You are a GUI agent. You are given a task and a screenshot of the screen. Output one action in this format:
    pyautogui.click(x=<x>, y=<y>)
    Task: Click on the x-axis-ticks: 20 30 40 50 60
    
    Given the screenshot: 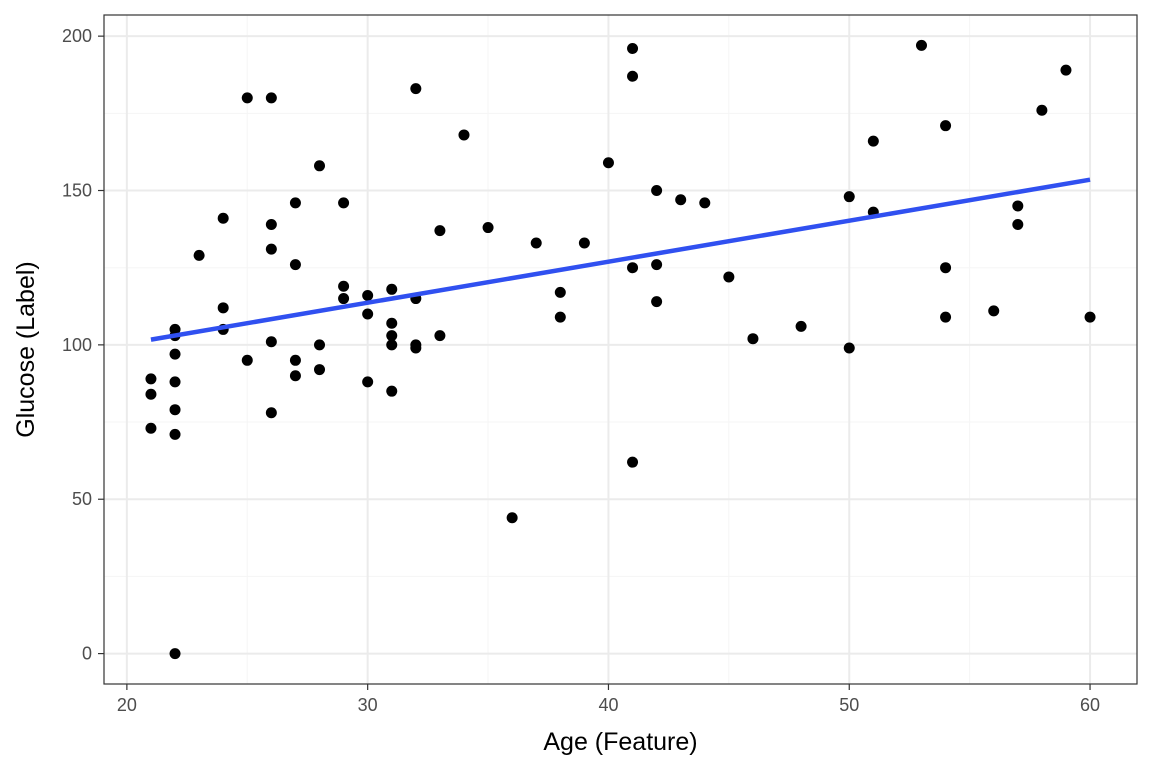 What is the action you would take?
    pyautogui.click(x=608, y=699)
    